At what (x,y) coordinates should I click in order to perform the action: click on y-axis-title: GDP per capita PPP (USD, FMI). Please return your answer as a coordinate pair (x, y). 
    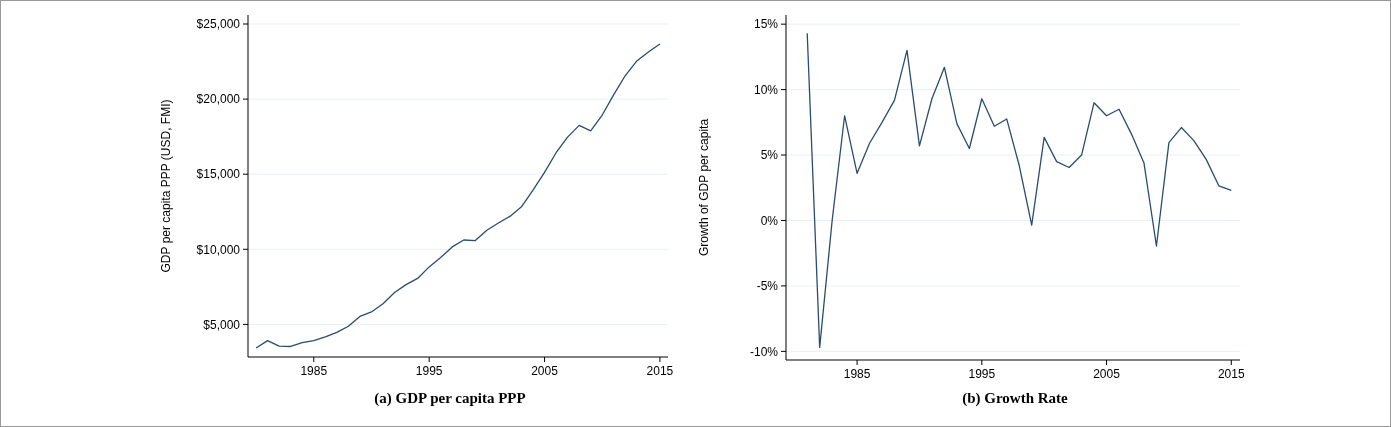
    Looking at the image, I should click on (166, 186).